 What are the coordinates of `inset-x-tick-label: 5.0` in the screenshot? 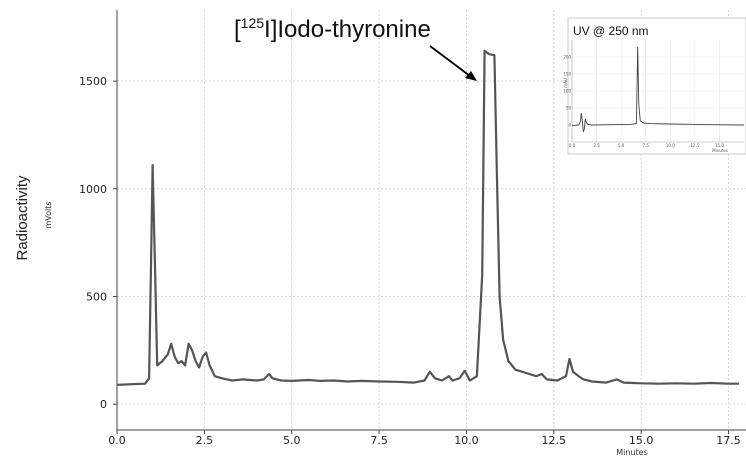 It's located at (621, 145).